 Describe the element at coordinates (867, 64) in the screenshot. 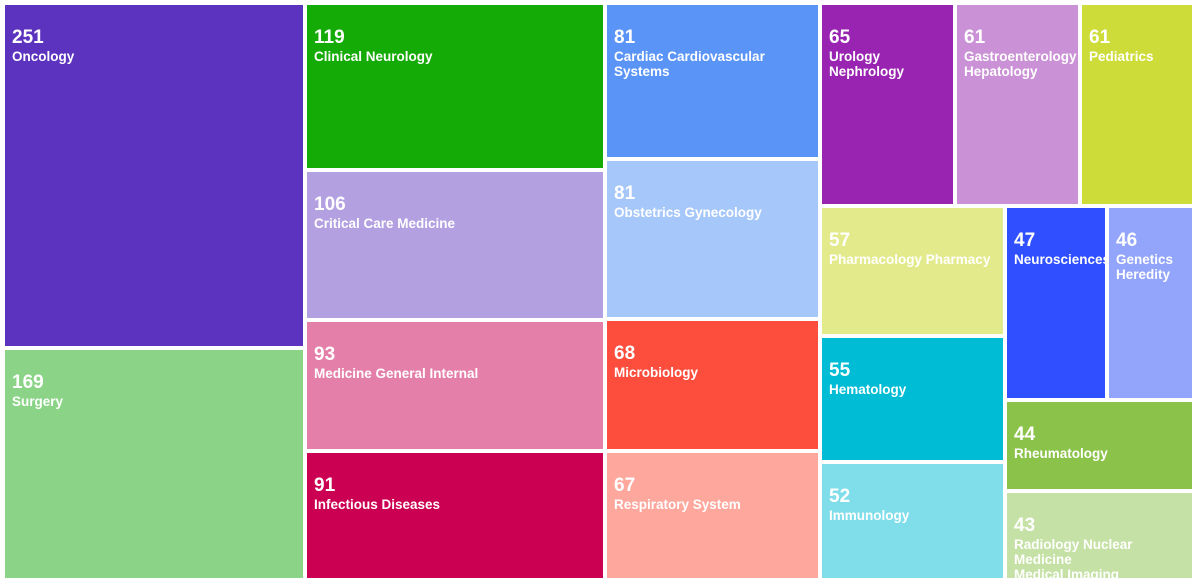

I see `tile-label: Urology Nephrology` at that location.